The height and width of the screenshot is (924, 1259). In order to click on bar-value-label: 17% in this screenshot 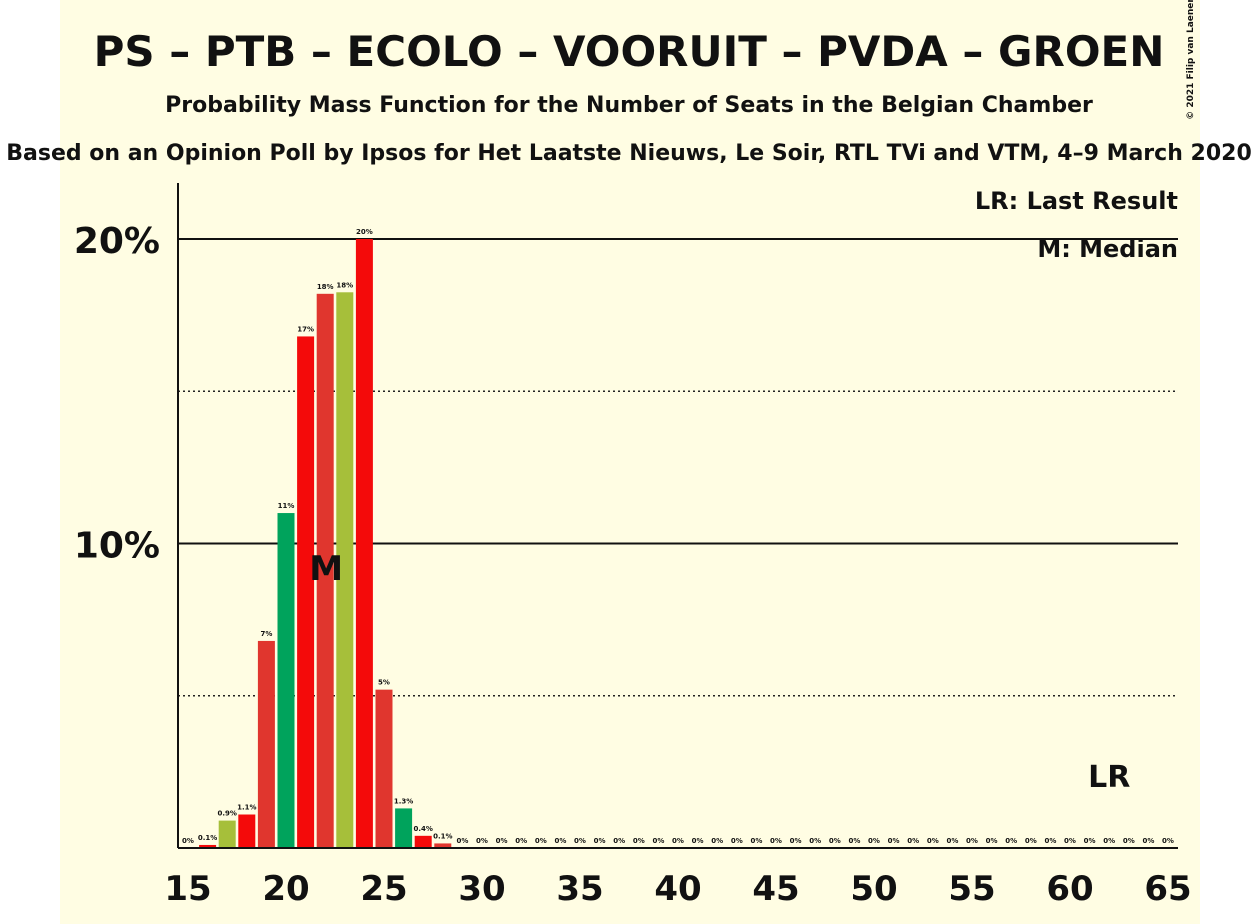, I will do `click(305, 329)`.